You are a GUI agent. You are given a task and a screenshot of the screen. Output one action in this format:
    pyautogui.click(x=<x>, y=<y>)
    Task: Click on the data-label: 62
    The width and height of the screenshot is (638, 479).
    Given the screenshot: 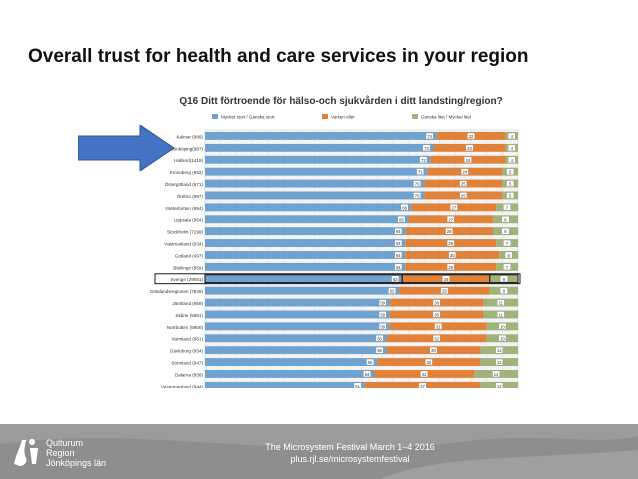 What is the action you would take?
    pyautogui.click(x=392, y=291)
    